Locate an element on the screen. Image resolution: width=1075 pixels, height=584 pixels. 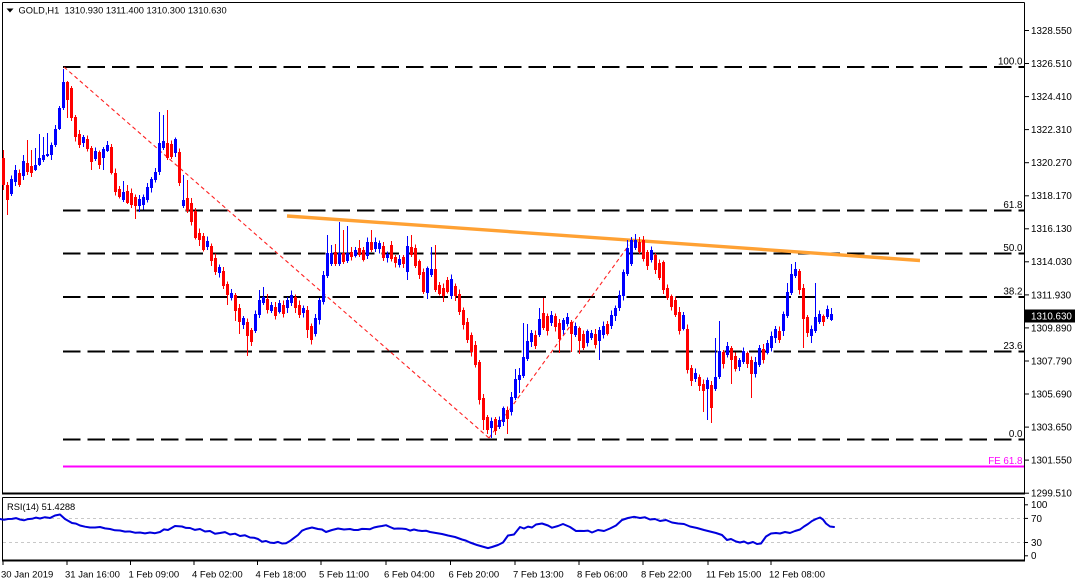
svg-text: 50.0 is located at coordinates (1013, 248).